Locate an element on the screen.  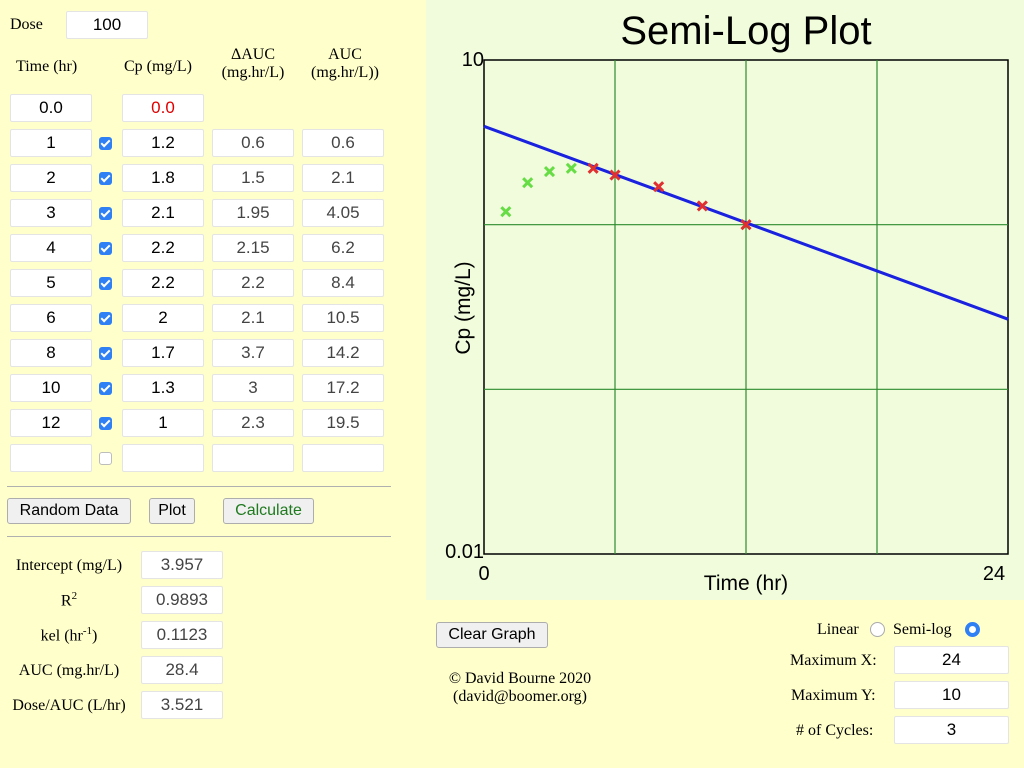
auc-header-line1: AUC is located at coordinates (345, 54).